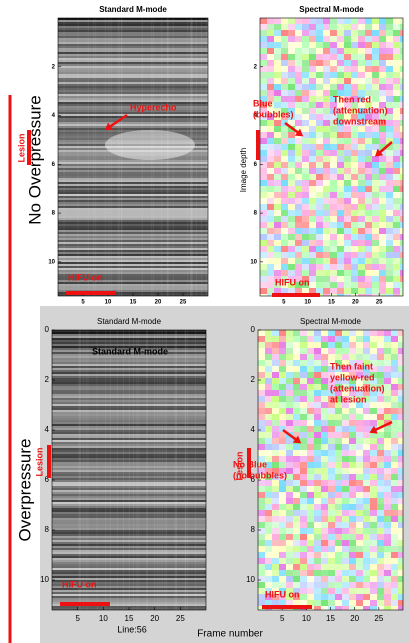  Describe the element at coordinates (39, 461) in the screenshot. I see `lesion-label: Lesion` at that location.